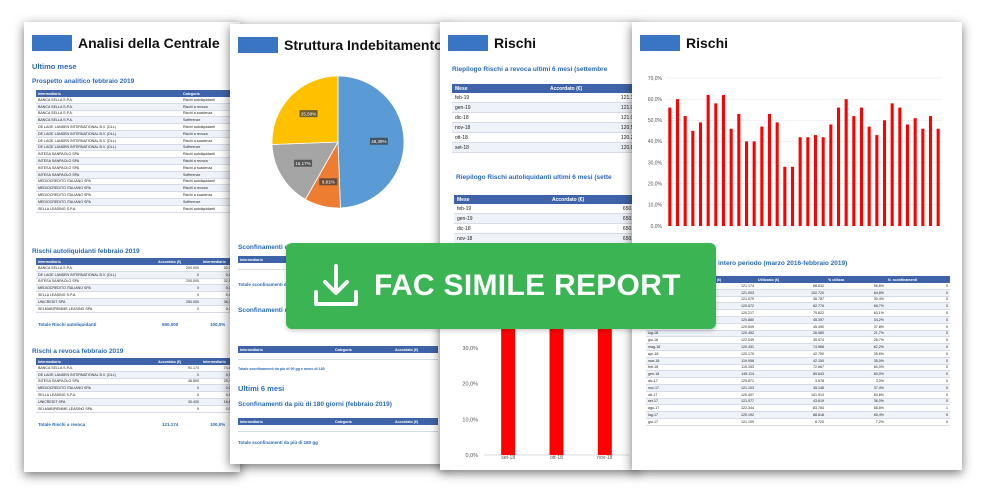 The height and width of the screenshot is (488, 1000). I want to click on fac-simile-report-button: FAC SIMILE REPORT, so click(501, 286).